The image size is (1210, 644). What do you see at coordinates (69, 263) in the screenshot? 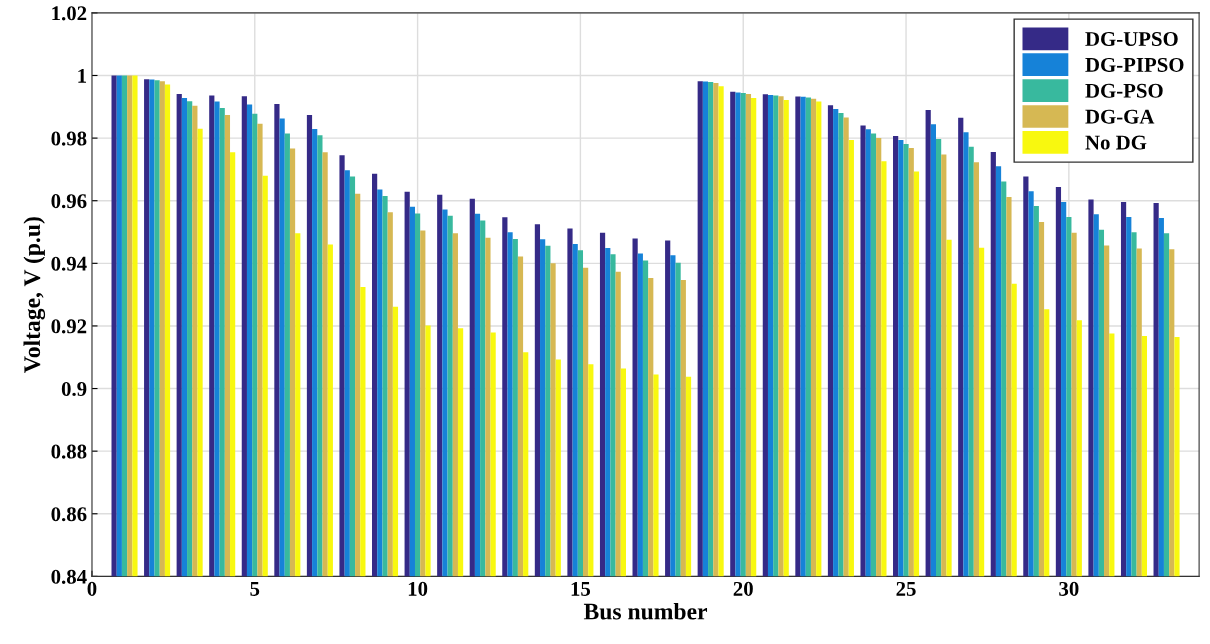
I see `y-tick-label: 0.94` at bounding box center [69, 263].